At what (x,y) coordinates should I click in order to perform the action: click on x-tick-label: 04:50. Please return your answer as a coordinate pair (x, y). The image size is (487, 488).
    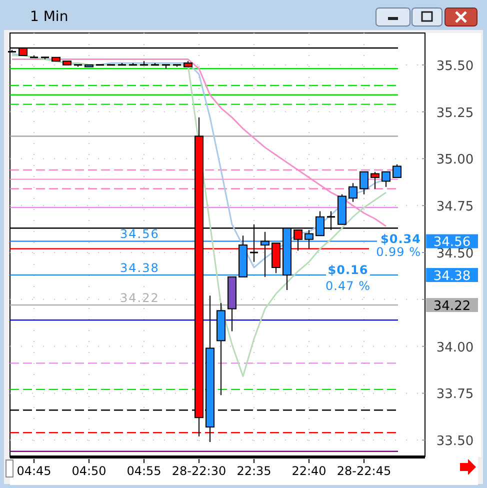
    Looking at the image, I should click on (89, 471).